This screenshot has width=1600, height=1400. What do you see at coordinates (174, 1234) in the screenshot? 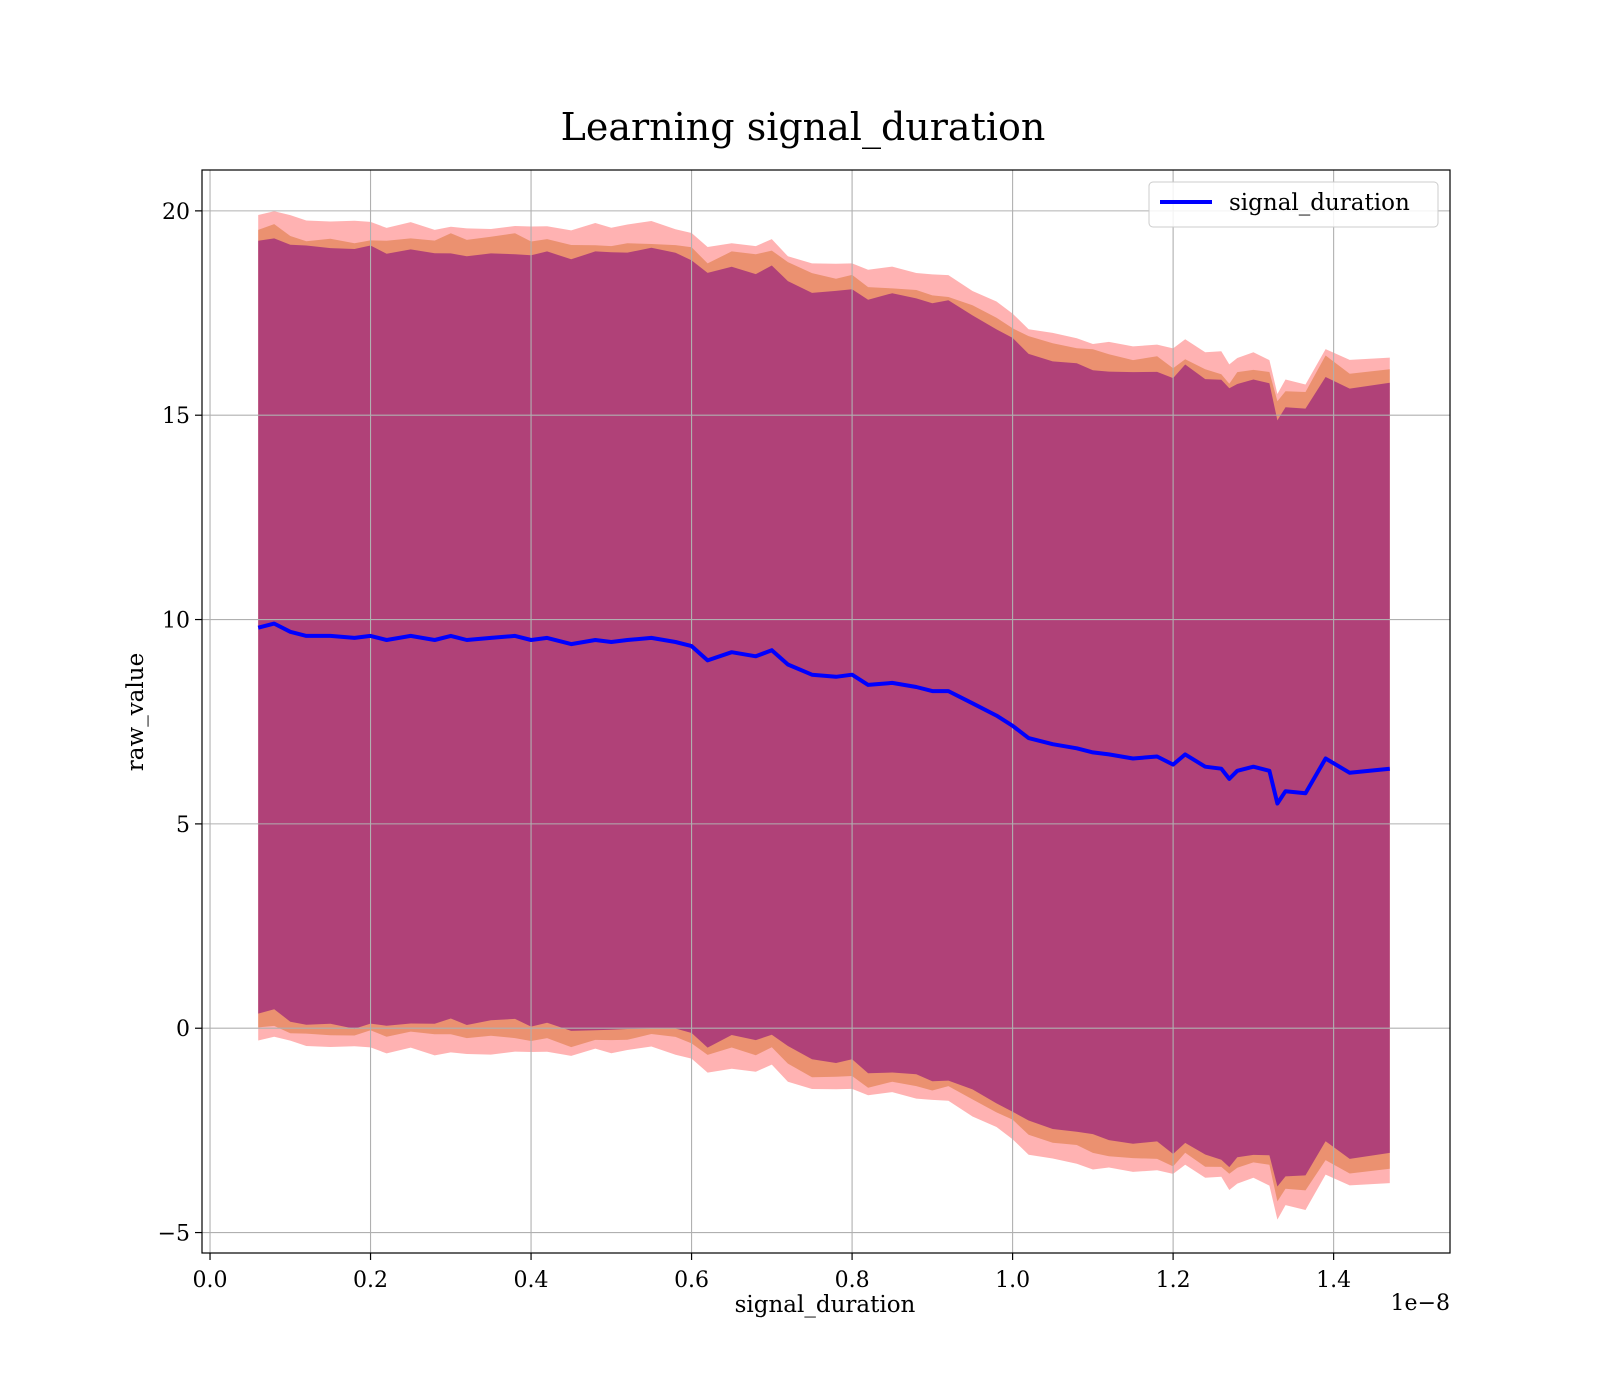
I see `y-tick-label: −5` at bounding box center [174, 1234].